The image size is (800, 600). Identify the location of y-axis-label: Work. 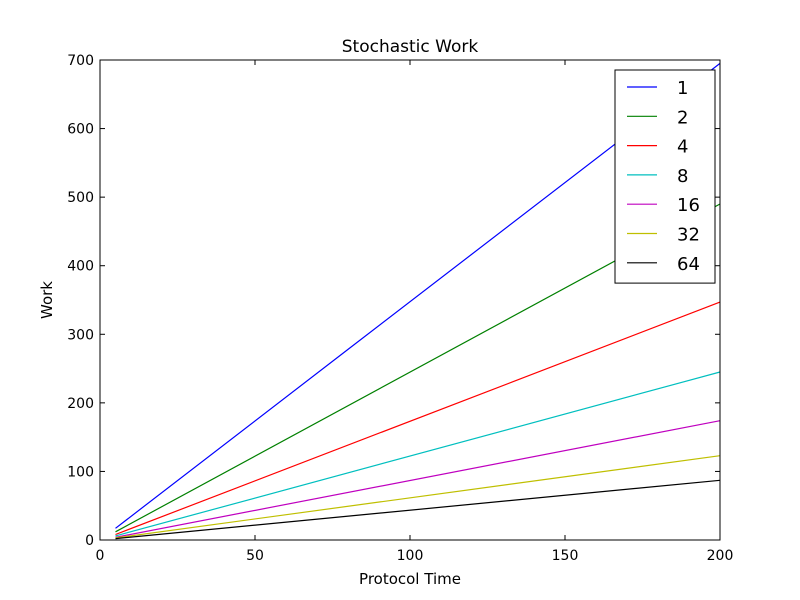
(47, 300).